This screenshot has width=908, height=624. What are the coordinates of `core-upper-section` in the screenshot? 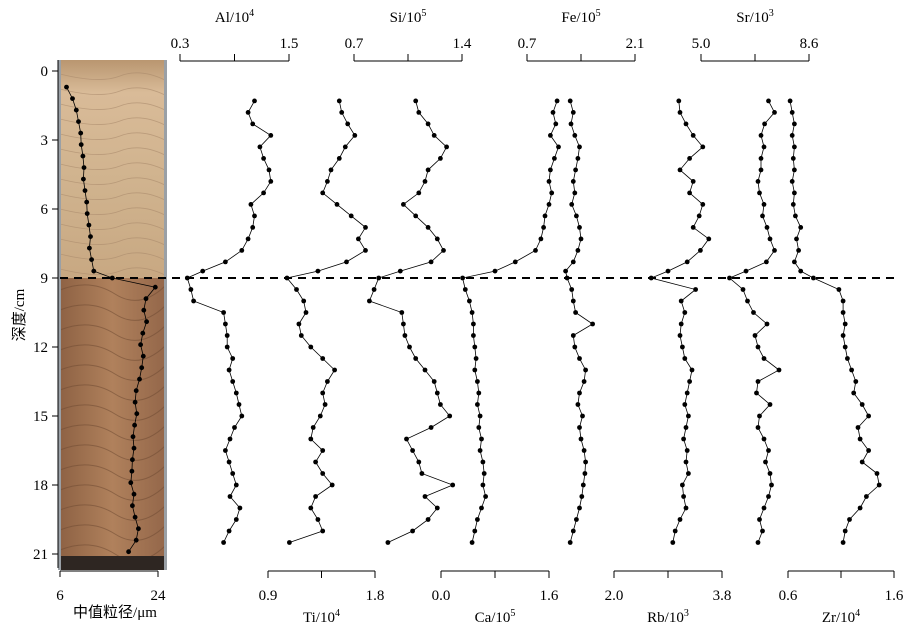 It's located at (112, 169).